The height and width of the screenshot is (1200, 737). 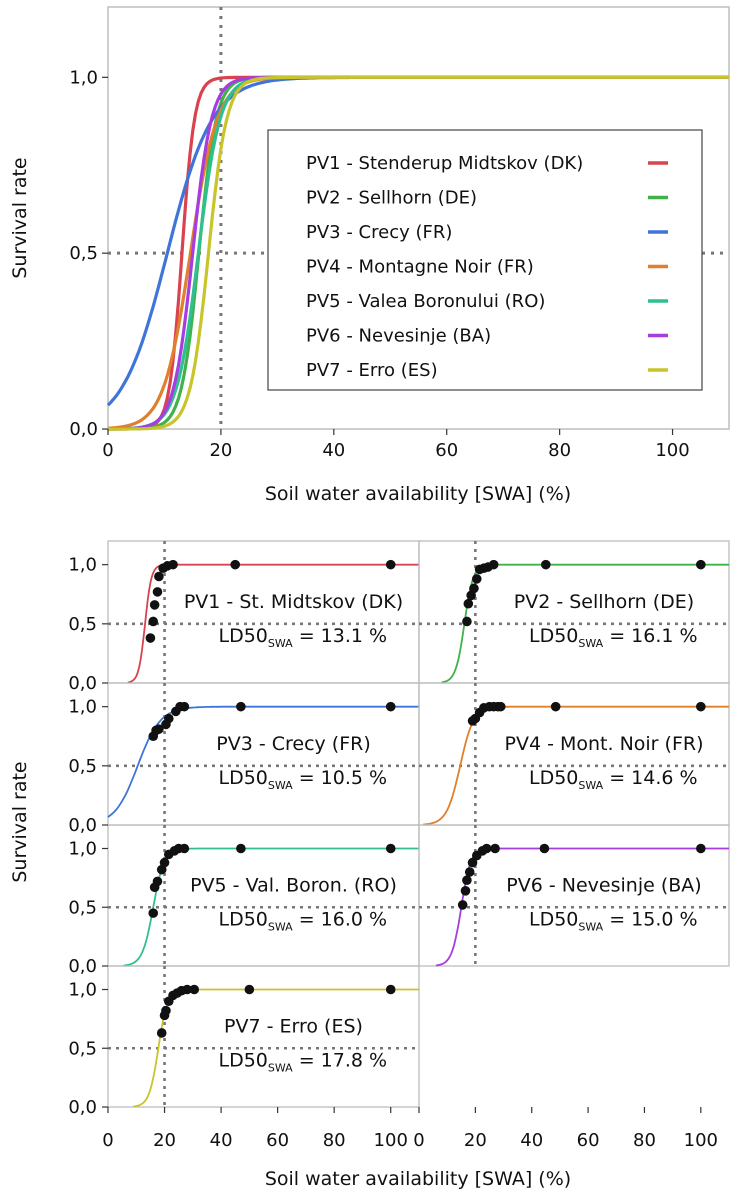 What do you see at coordinates (653, 920) in the screenshot?
I see `ld-value: = 15.0 %` at bounding box center [653, 920].